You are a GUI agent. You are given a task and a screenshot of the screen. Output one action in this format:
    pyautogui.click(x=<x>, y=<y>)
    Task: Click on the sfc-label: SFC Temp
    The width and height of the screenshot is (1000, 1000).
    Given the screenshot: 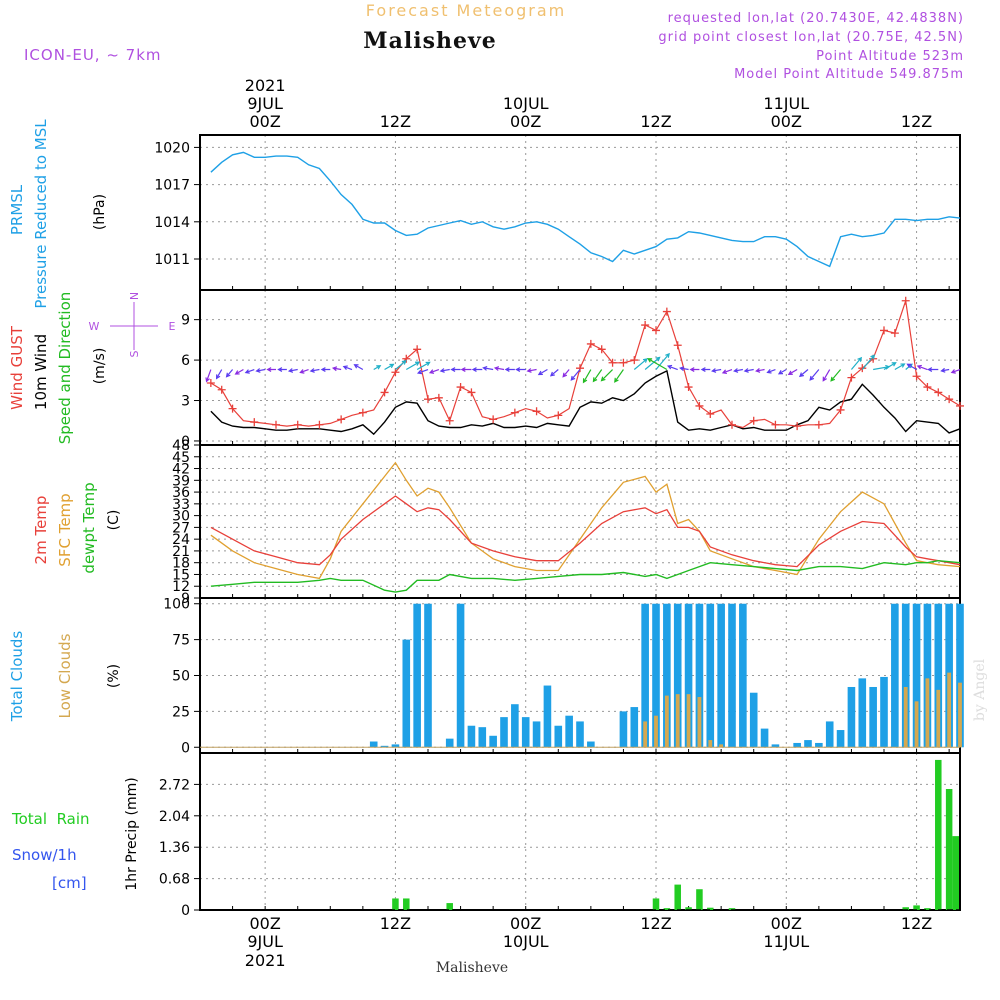 What is the action you would take?
    pyautogui.click(x=65, y=529)
    